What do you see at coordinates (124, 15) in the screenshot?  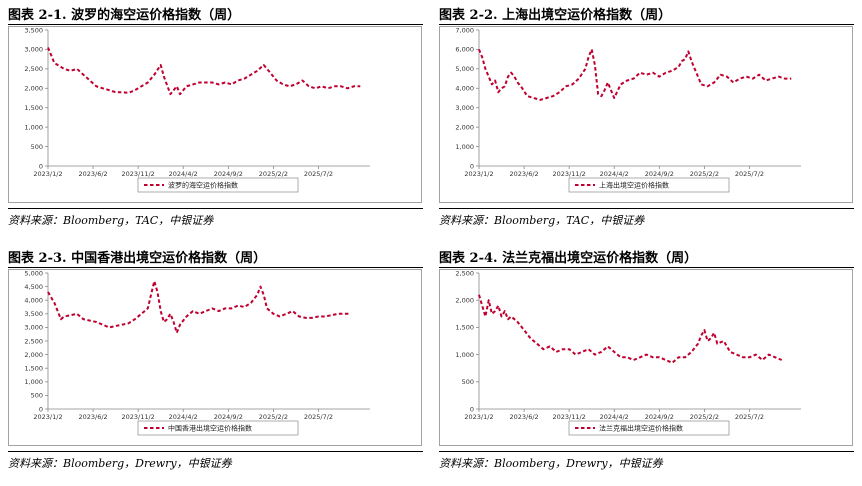 I see `chart-title-1: 图表 2-1. 波罗的海空运价格指数（周）` at bounding box center [124, 15].